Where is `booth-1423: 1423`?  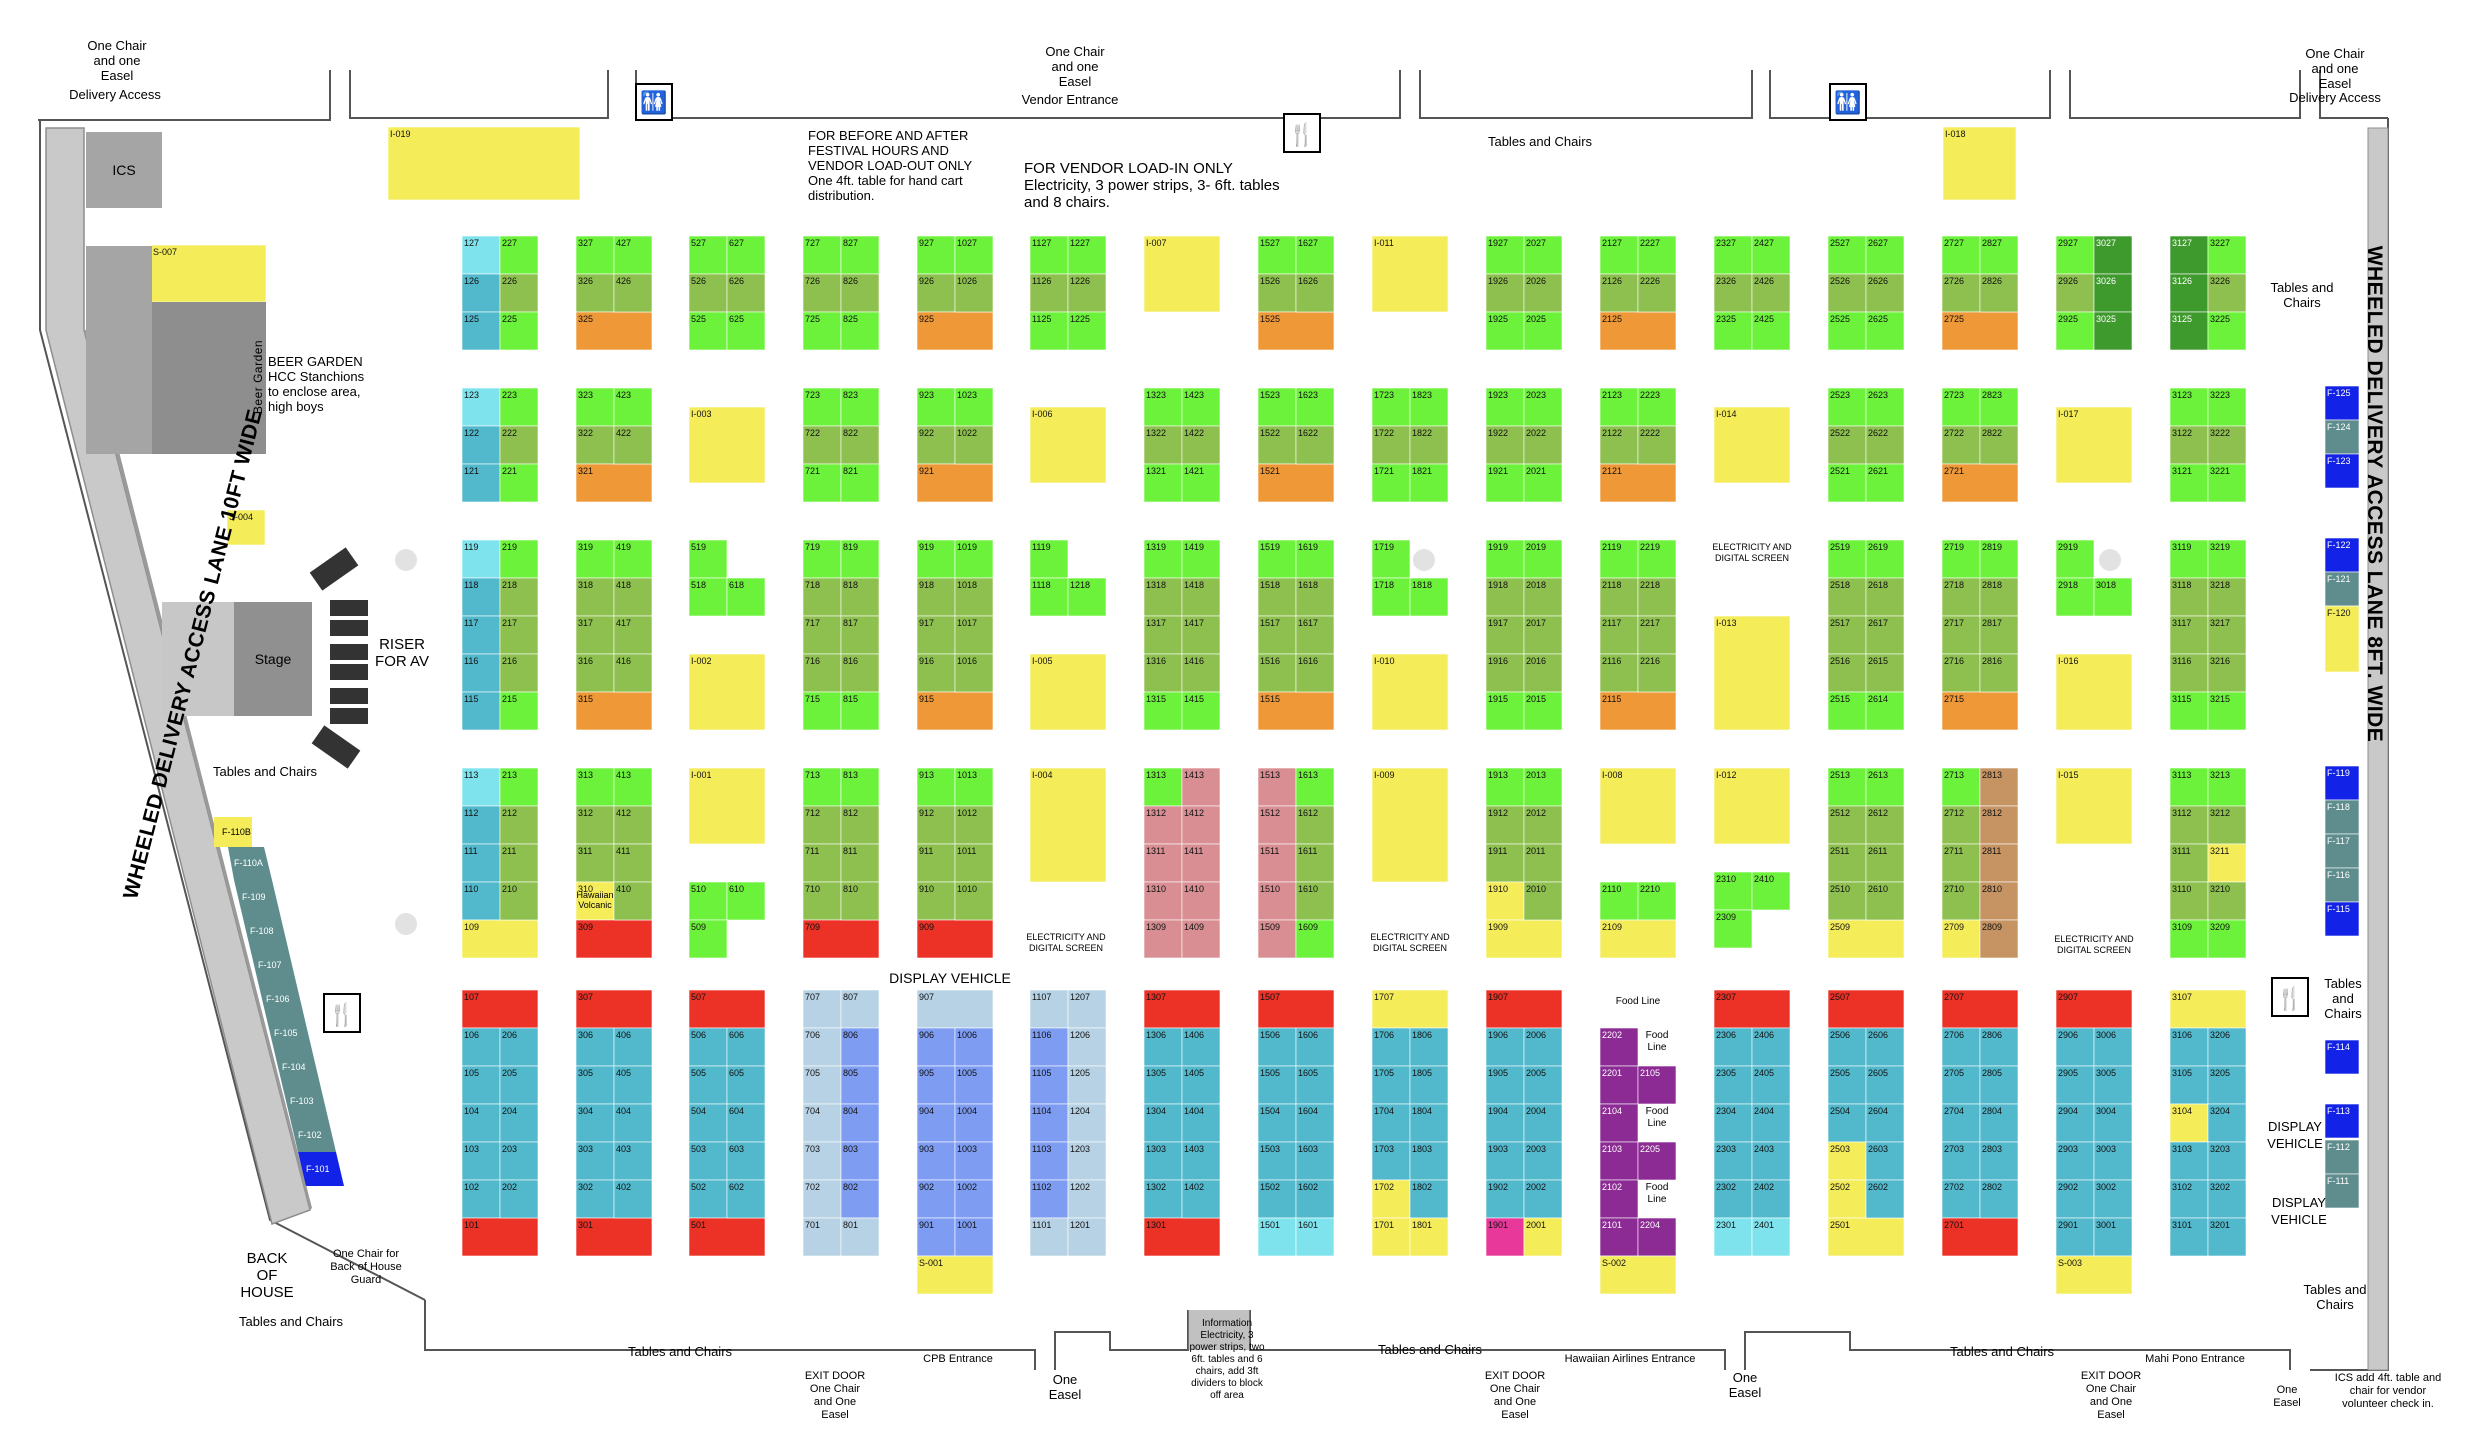 booth-1423: 1423 is located at coordinates (1201, 407).